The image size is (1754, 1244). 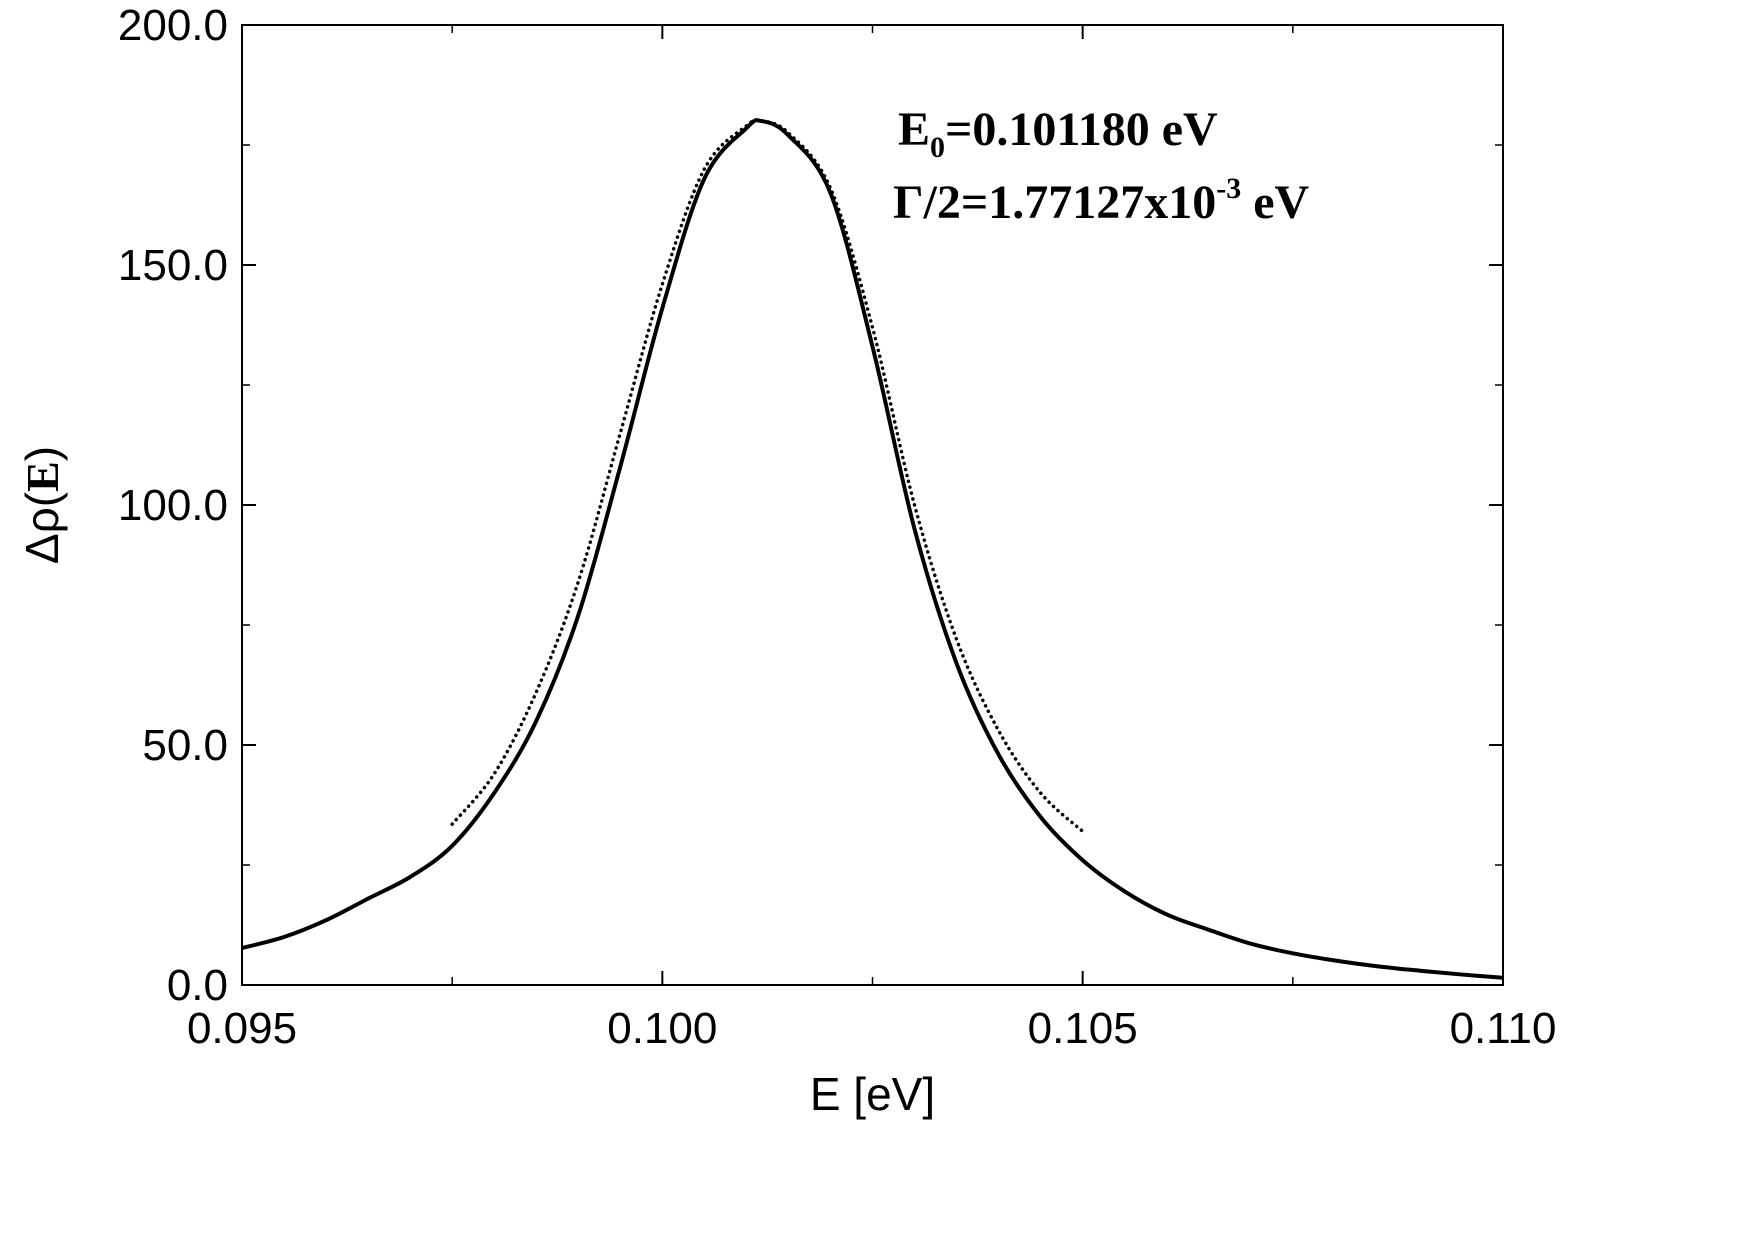 I want to click on annotation-resonance-energy: E0=0.101180 eV, so click(x=1058, y=133).